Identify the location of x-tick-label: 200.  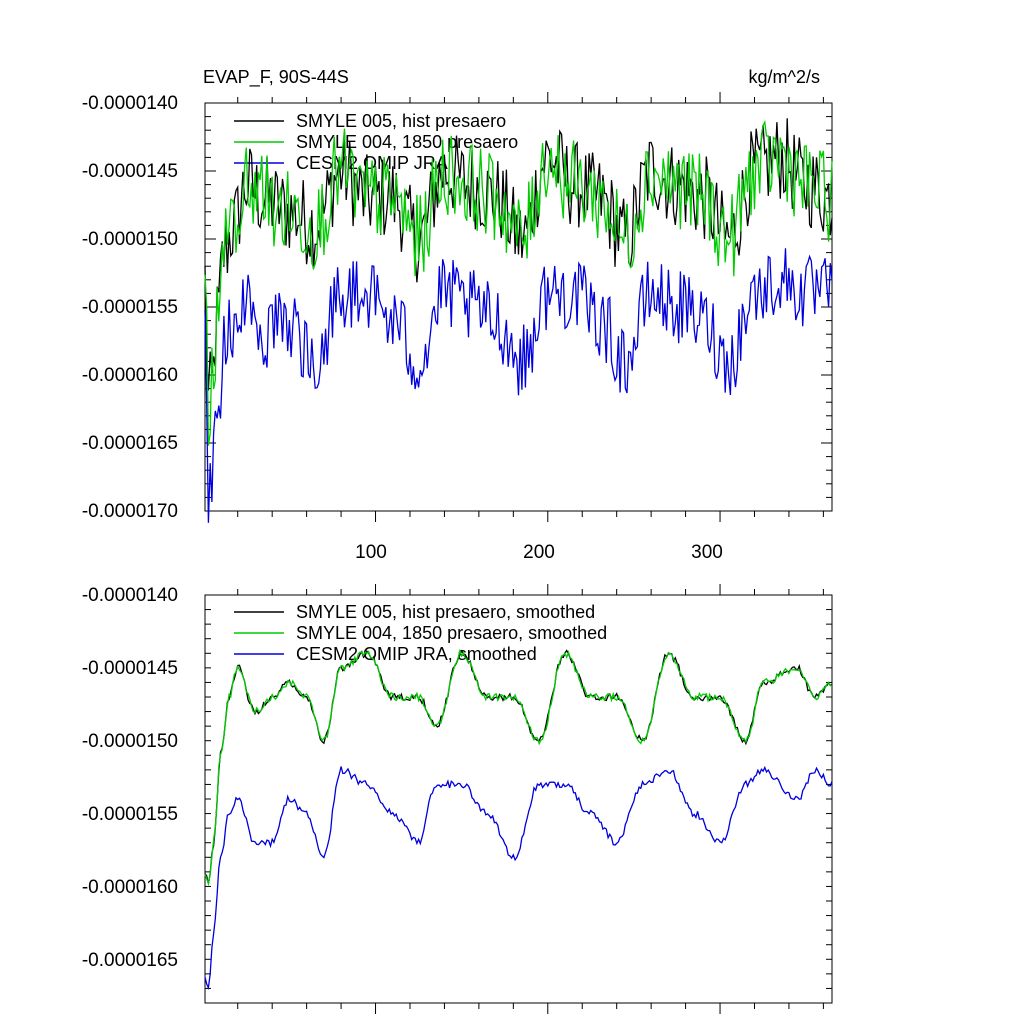
(539, 552).